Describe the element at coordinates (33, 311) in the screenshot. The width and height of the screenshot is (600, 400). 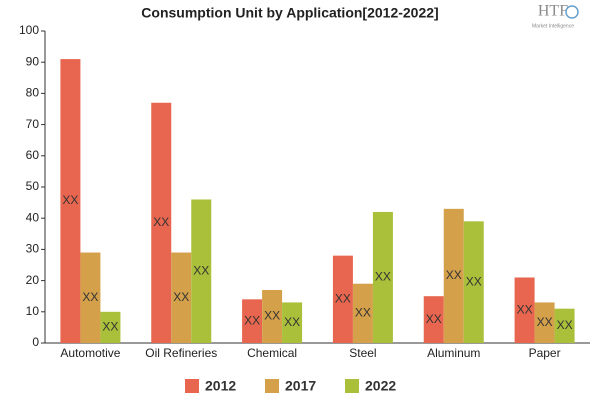
I see `y-tick-label: 10` at that location.